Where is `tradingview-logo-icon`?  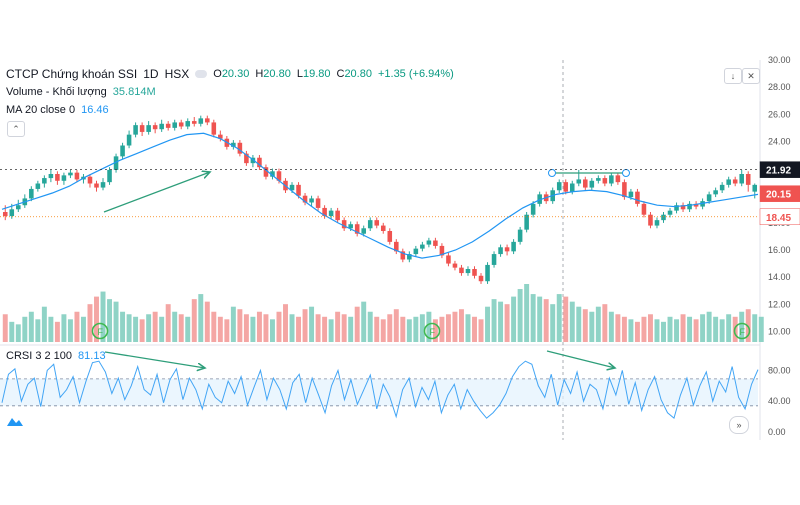
tradingview-logo-icon is located at coordinates (15, 420).